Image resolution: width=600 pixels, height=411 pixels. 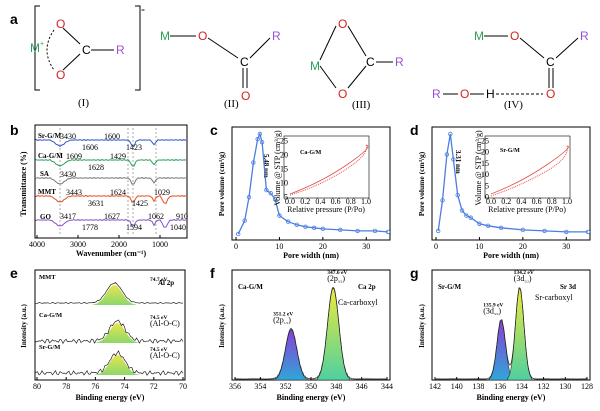 What do you see at coordinates (464, 94) in the screenshot?
I see `oxygen-4c: O` at bounding box center [464, 94].